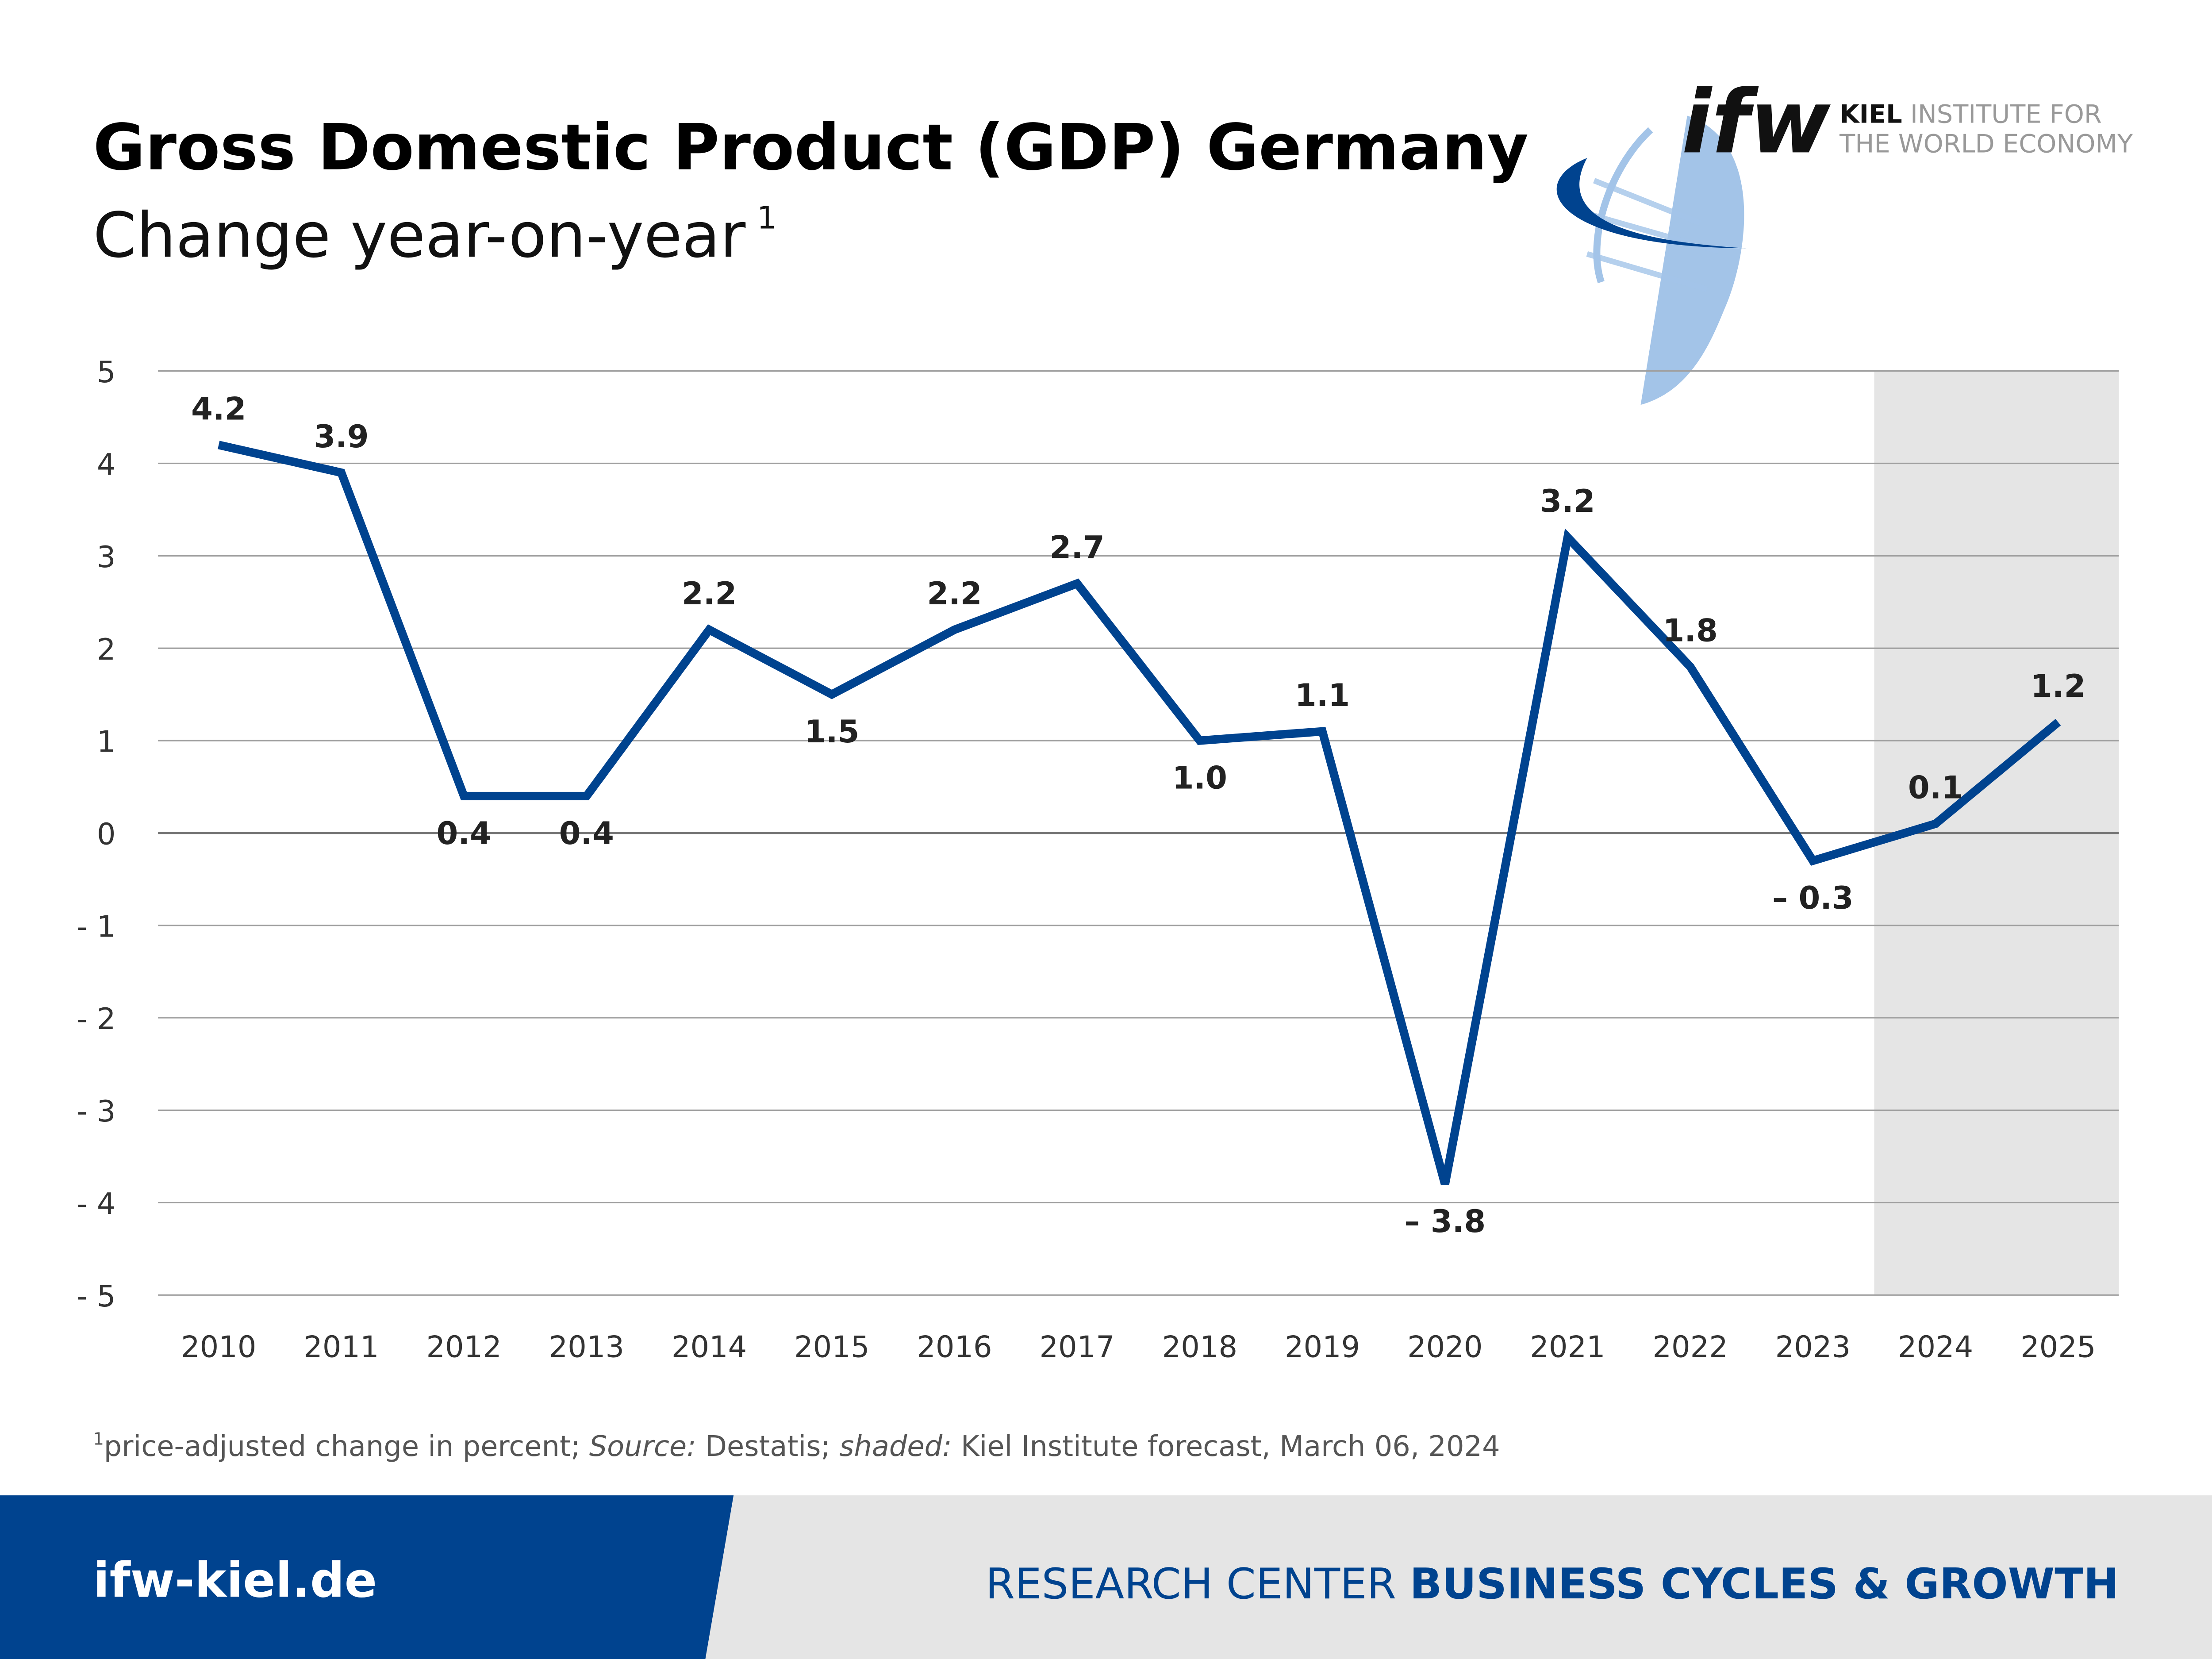  I want to click on x-tick-label: 2021, so click(1568, 1347).